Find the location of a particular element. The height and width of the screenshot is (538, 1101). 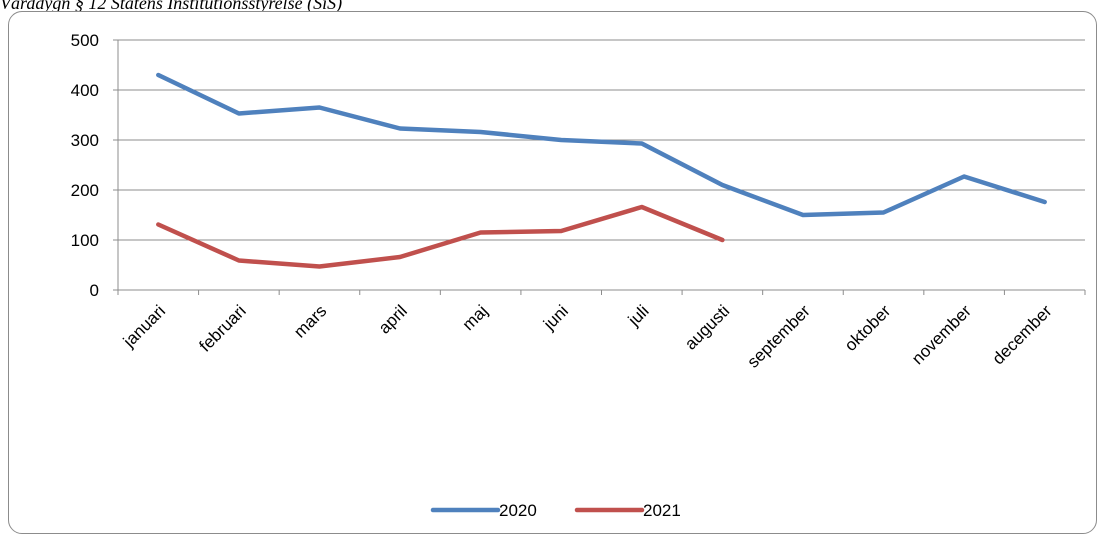

y-tick-label: 100 is located at coordinates (85, 240).